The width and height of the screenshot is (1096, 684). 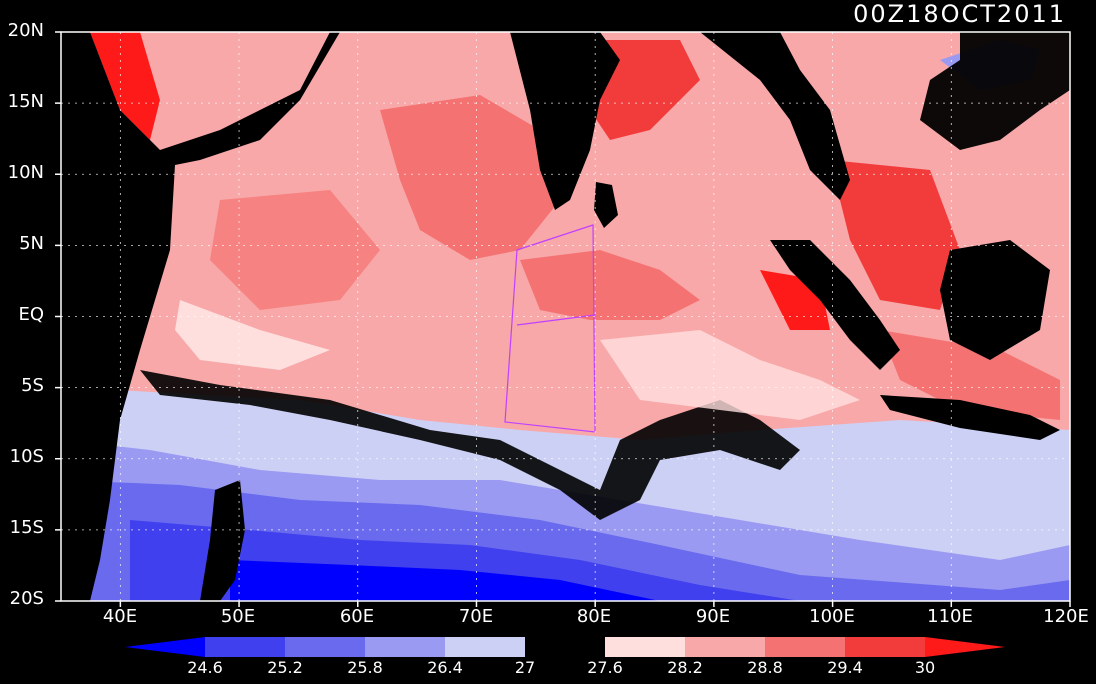 I want to click on lat-label: EQ, so click(x=31, y=314).